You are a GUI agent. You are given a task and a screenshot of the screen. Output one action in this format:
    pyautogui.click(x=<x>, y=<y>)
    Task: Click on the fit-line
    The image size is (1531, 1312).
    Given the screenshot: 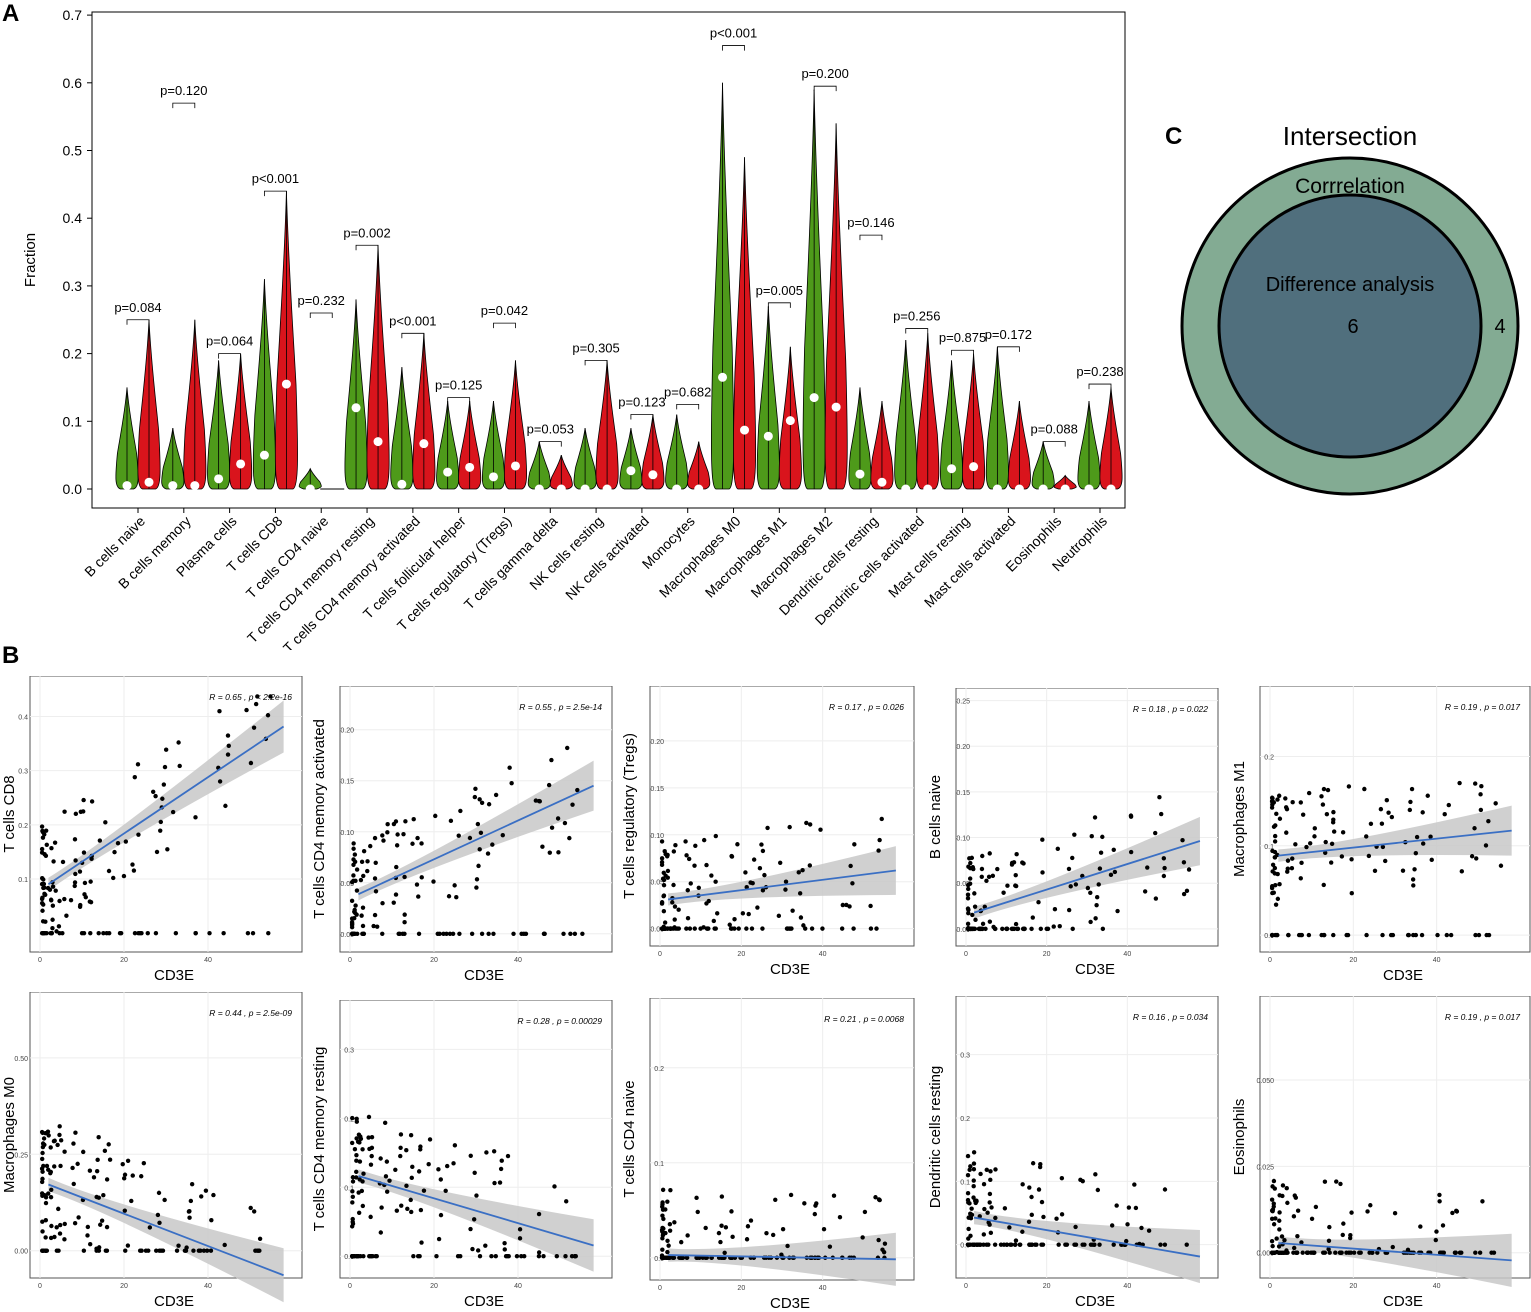 What is the action you would take?
    pyautogui.click(x=1087, y=1237)
    